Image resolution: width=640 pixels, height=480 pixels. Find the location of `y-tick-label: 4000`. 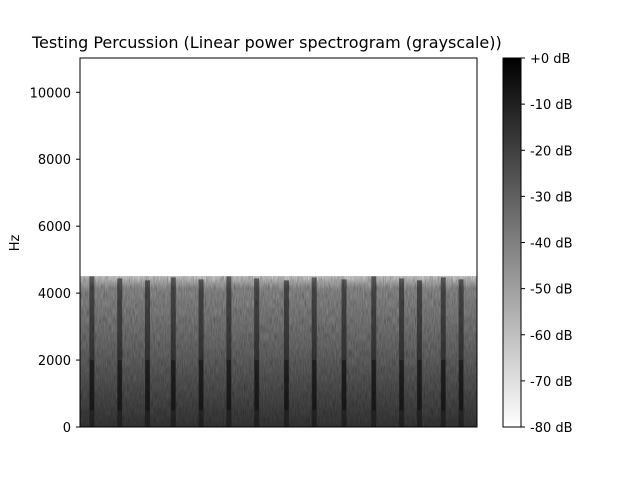

y-tick-label: 4000 is located at coordinates (54, 294).